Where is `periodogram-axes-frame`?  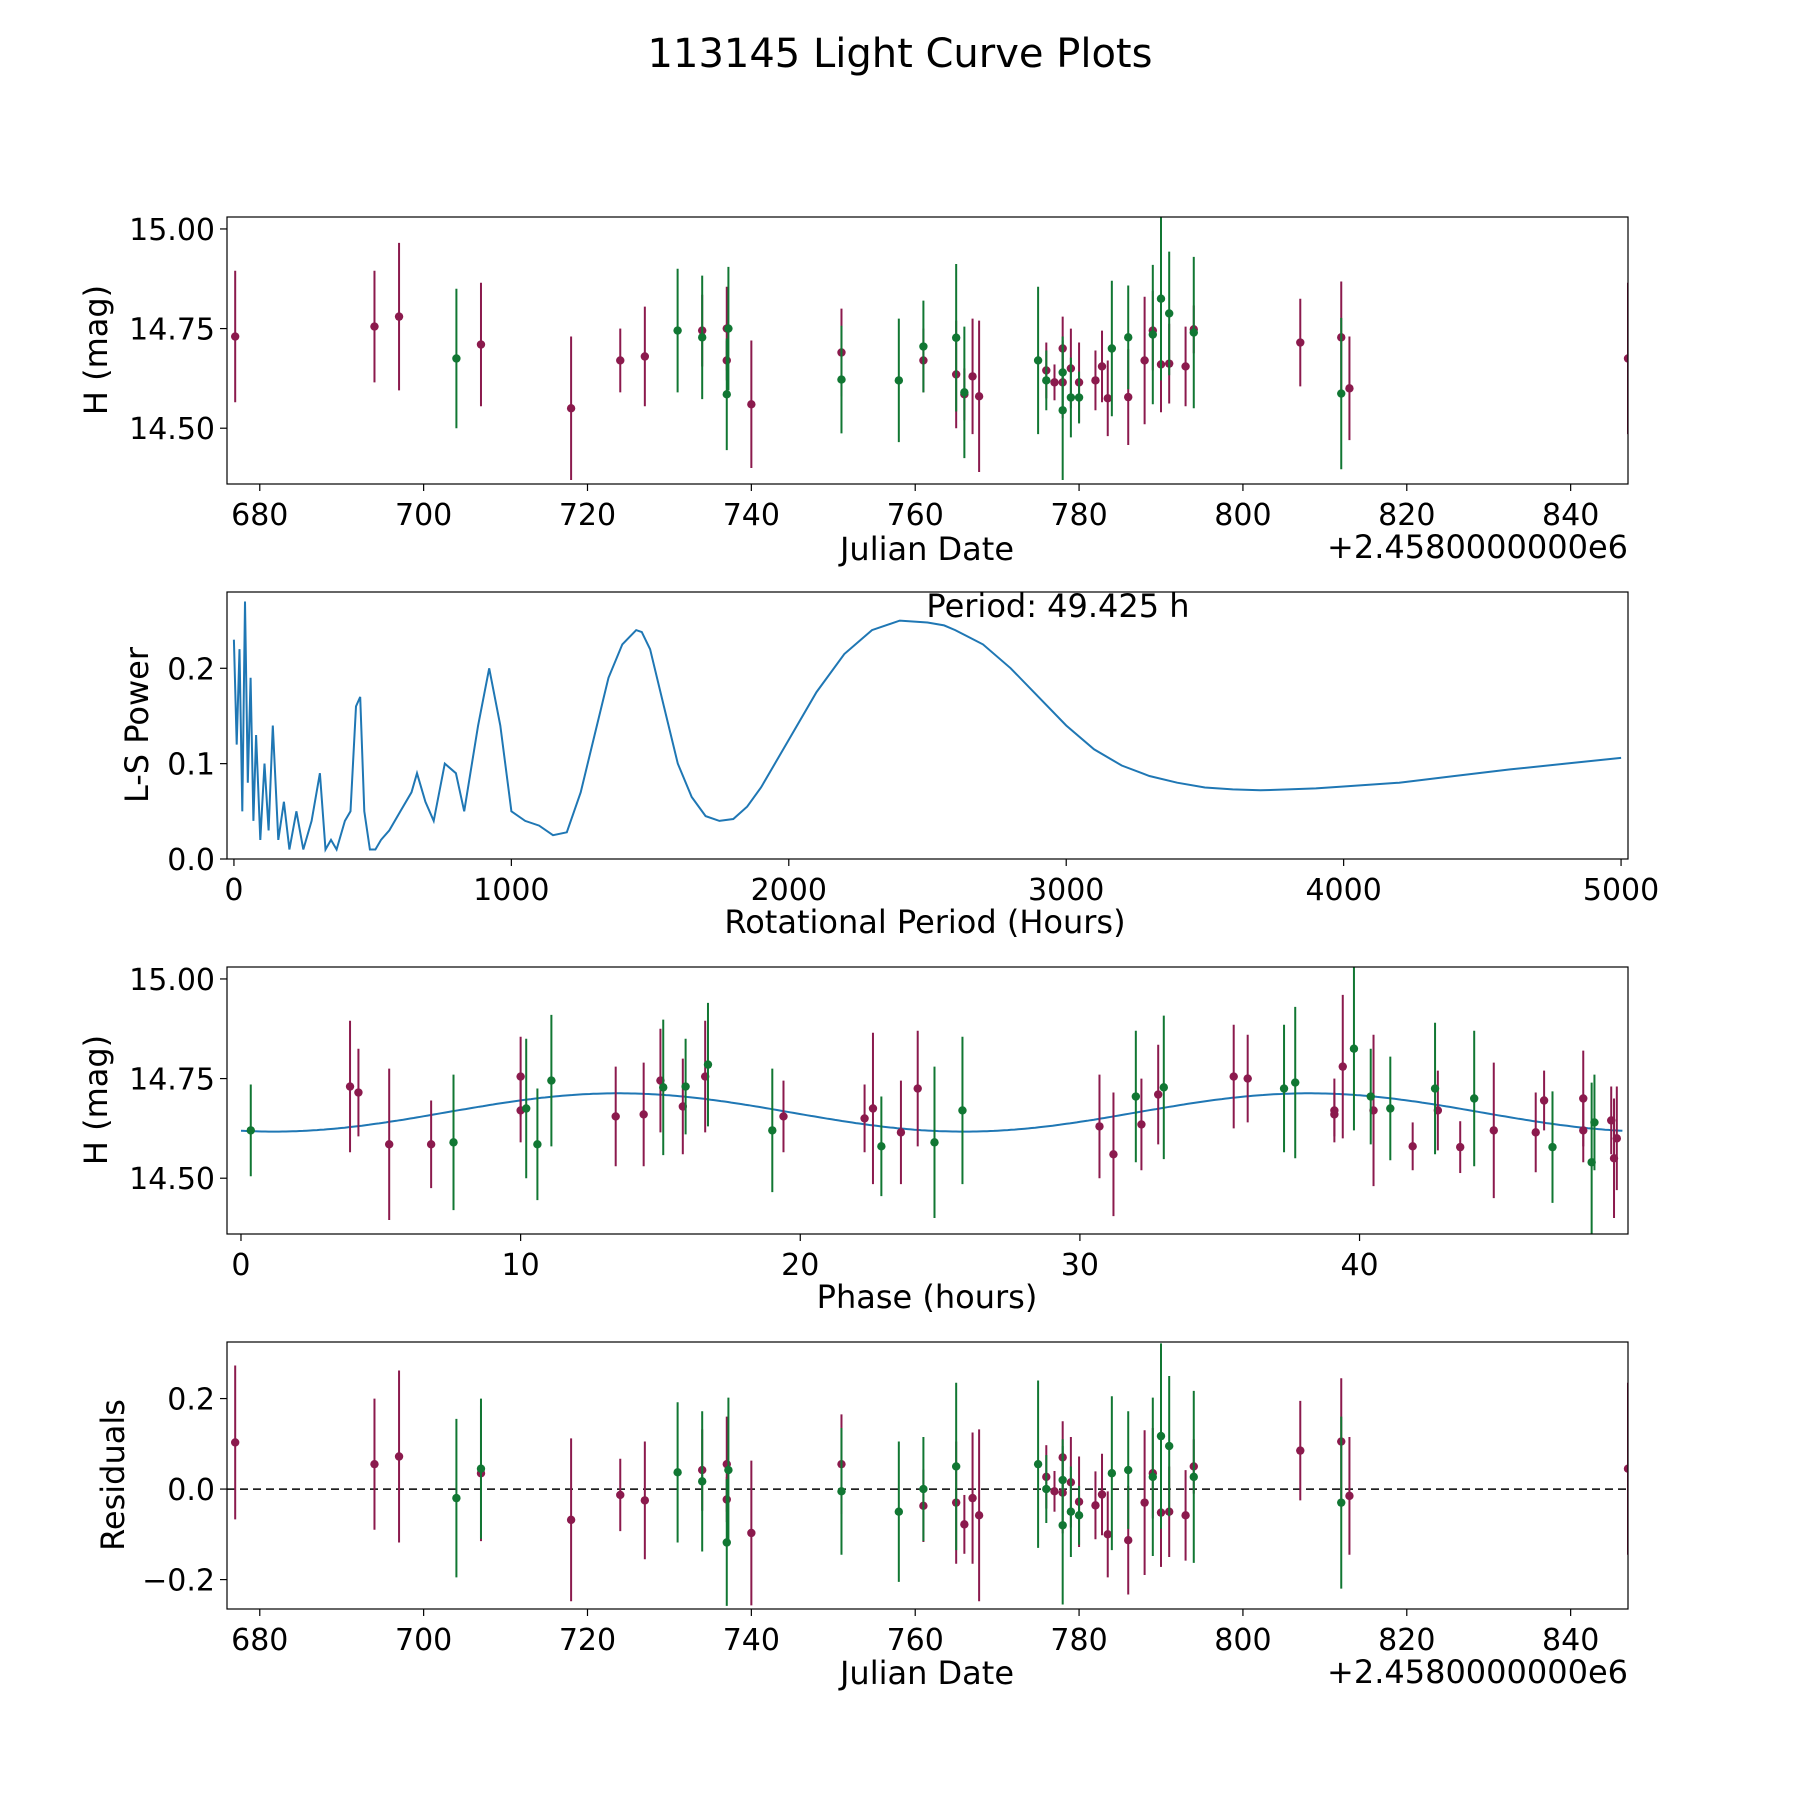 periodogram-axes-frame is located at coordinates (927, 725).